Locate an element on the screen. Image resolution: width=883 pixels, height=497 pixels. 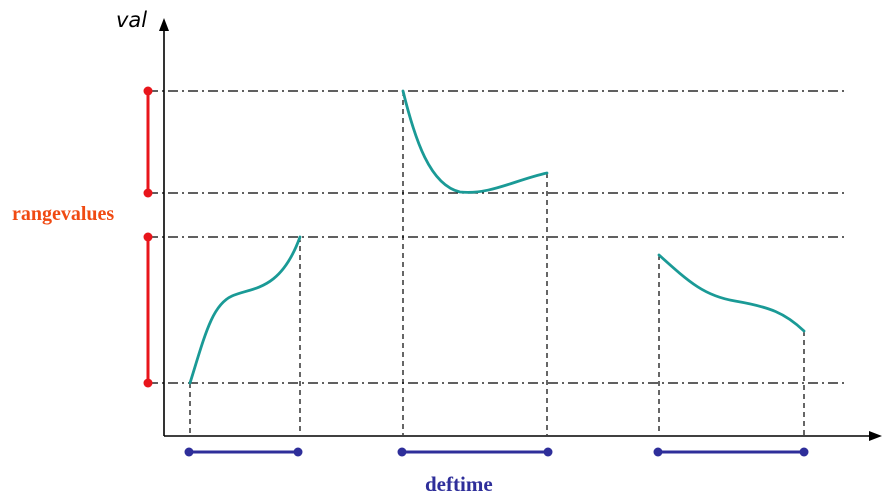
range-indicator is located at coordinates (148, 237).